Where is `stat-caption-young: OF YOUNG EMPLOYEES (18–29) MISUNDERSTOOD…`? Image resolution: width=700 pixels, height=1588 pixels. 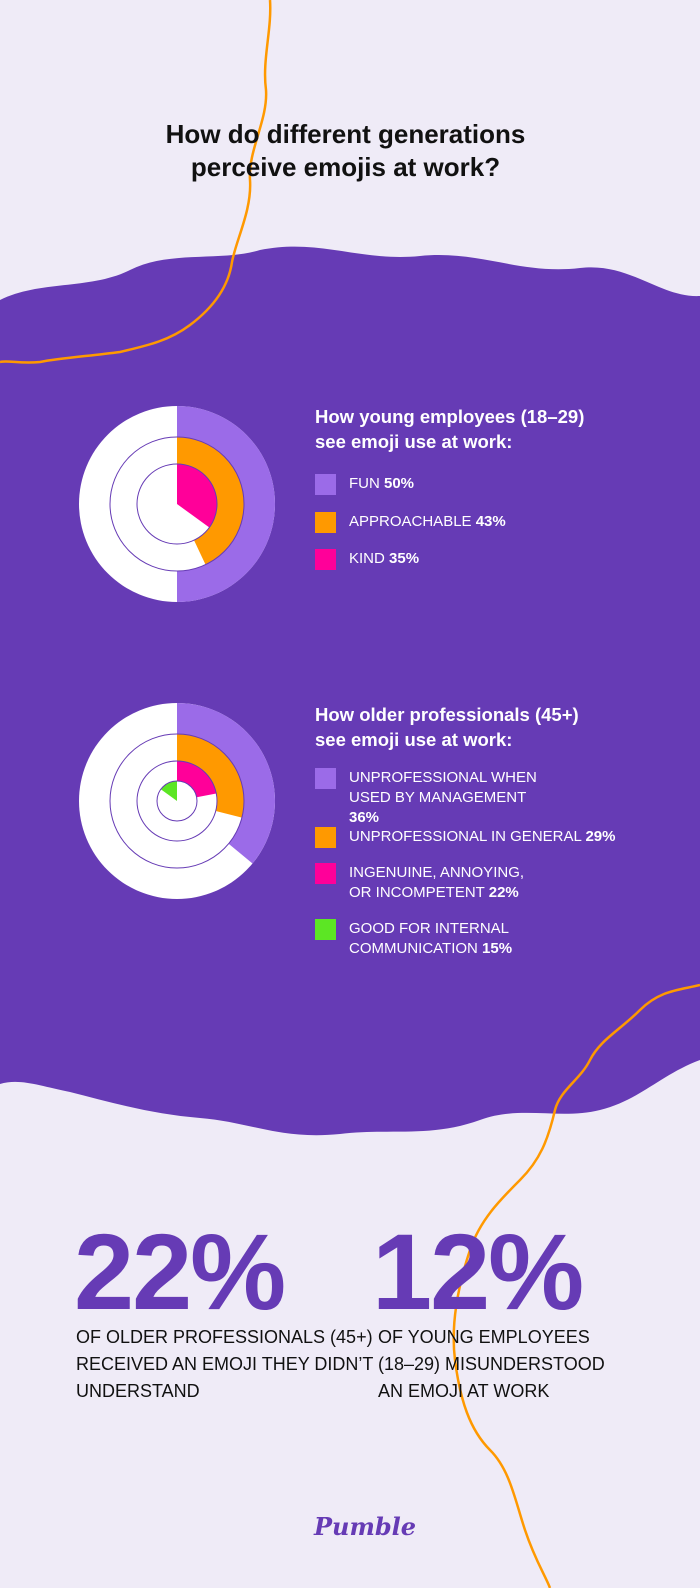 stat-caption-young: OF YOUNG EMPLOYEES (18–29) MISUNDERSTOOD… is located at coordinates (491, 1364).